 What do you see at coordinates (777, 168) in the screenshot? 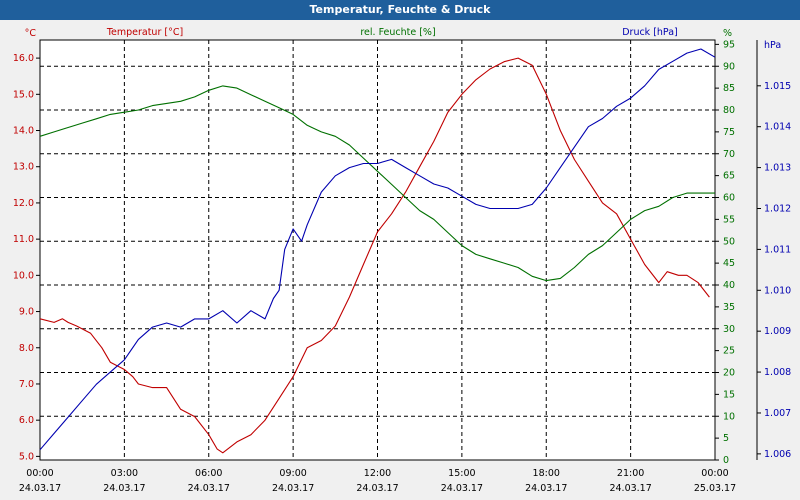
I see `y-tick-label-outer: 1.013` at bounding box center [777, 168].